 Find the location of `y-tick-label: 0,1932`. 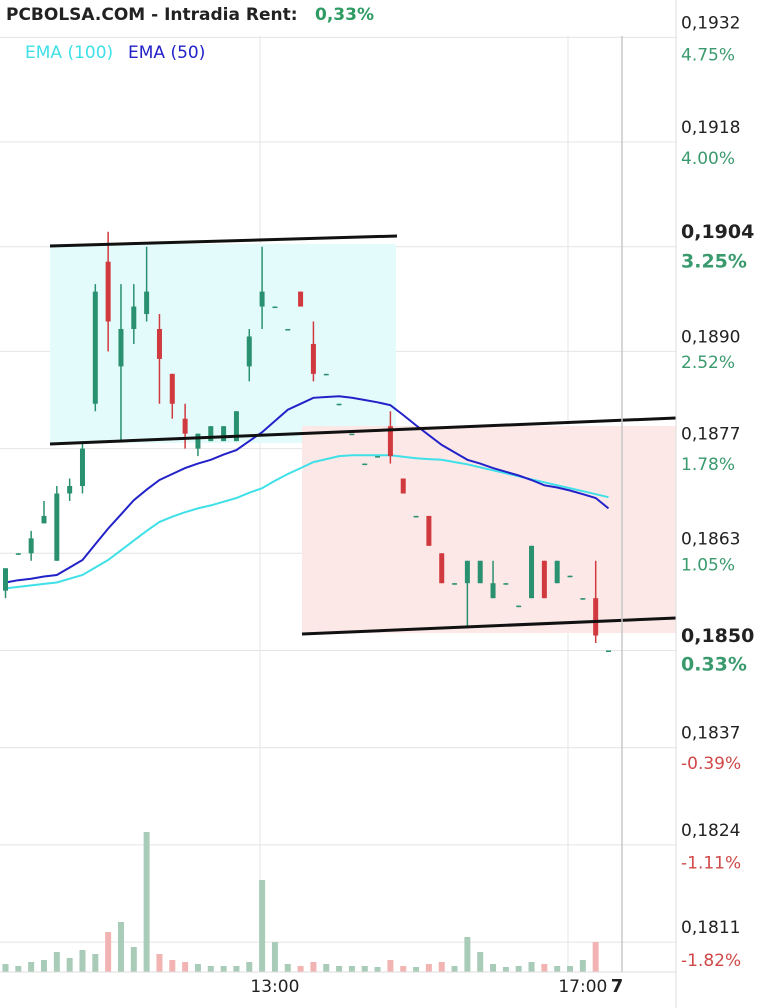

y-tick-label: 0,1932 is located at coordinates (710, 23).